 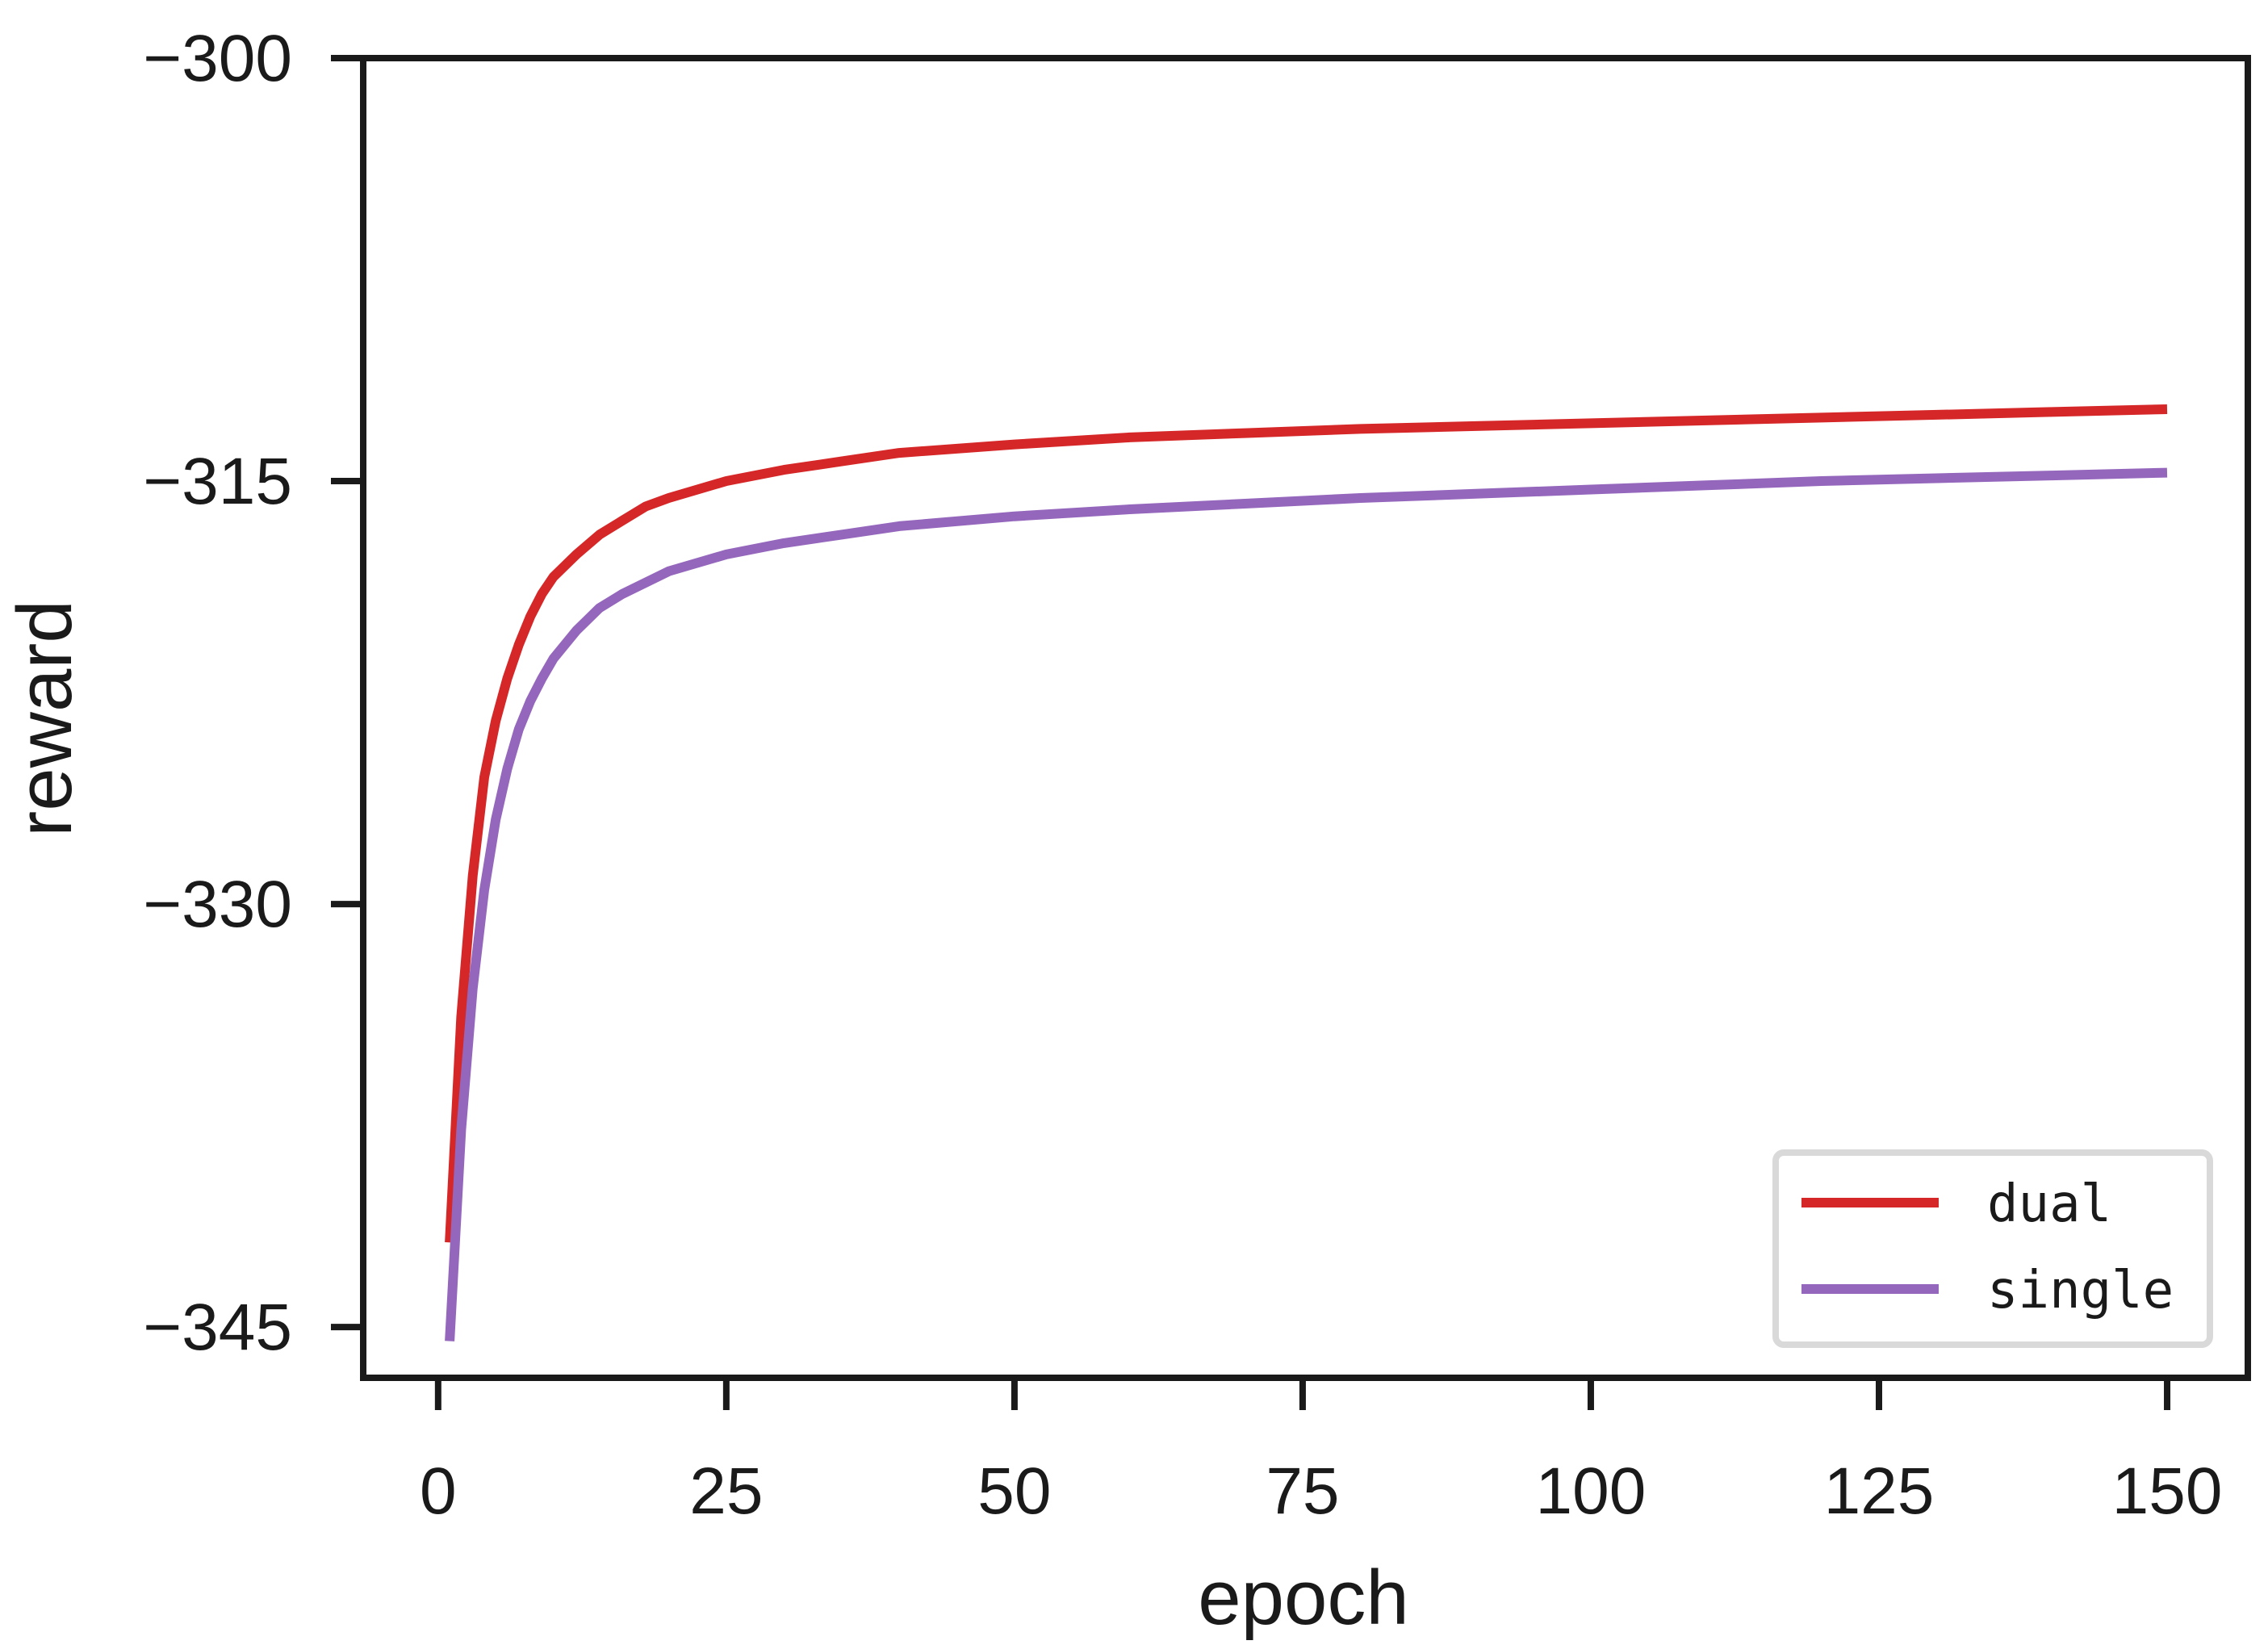 What do you see at coordinates (1014, 1491) in the screenshot?
I see `x-tick-label: 50` at bounding box center [1014, 1491].